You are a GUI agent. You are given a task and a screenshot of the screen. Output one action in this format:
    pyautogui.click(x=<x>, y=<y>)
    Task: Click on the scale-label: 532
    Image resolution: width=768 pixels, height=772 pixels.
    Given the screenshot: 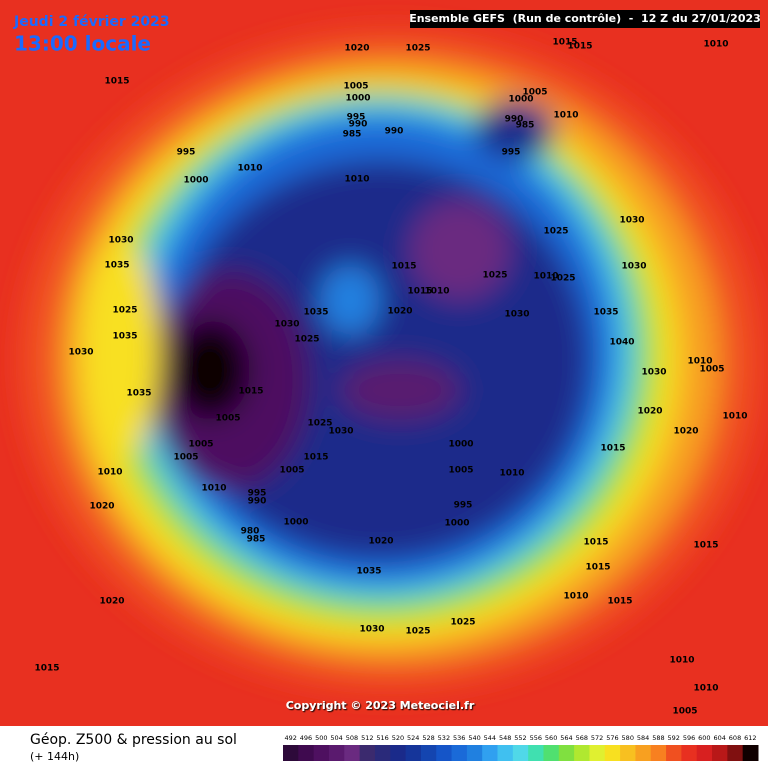 What is the action you would take?
    pyautogui.click(x=444, y=738)
    